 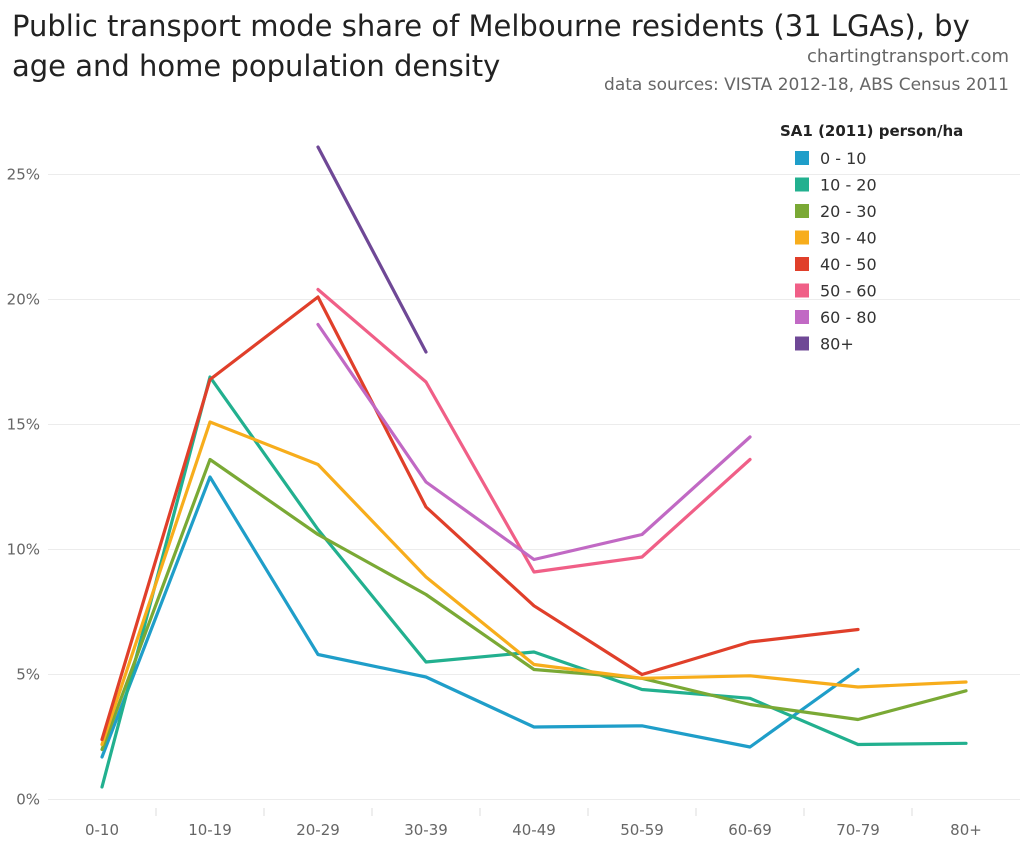 What do you see at coordinates (843, 158) in the screenshot?
I see `legend-label: 0 - 10` at bounding box center [843, 158].